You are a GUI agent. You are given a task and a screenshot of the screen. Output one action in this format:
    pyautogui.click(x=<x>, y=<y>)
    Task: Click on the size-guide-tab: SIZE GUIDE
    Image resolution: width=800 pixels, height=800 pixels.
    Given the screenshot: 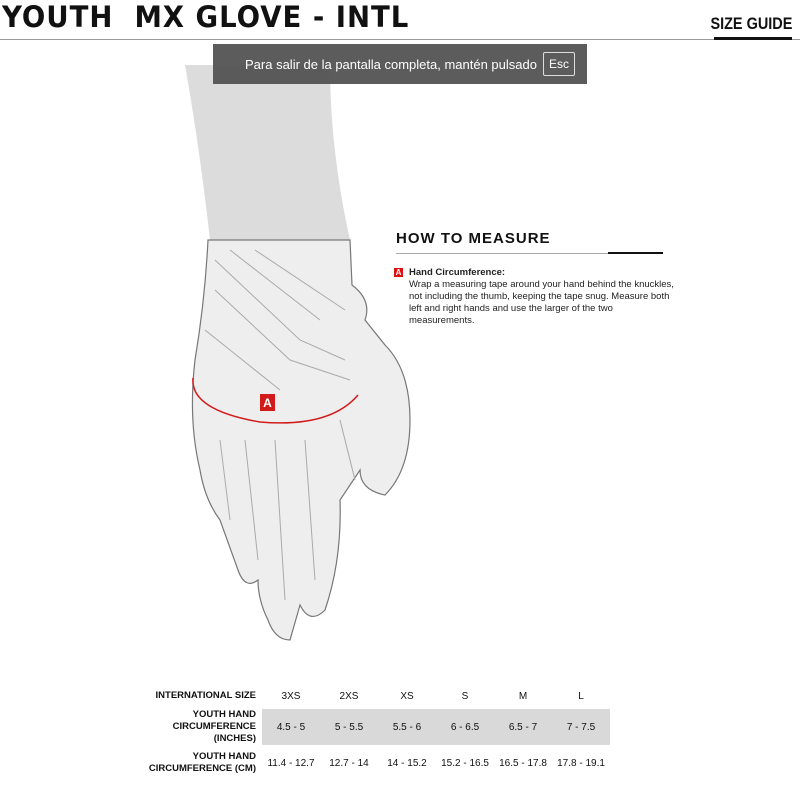 What is the action you would take?
    pyautogui.click(x=751, y=23)
    